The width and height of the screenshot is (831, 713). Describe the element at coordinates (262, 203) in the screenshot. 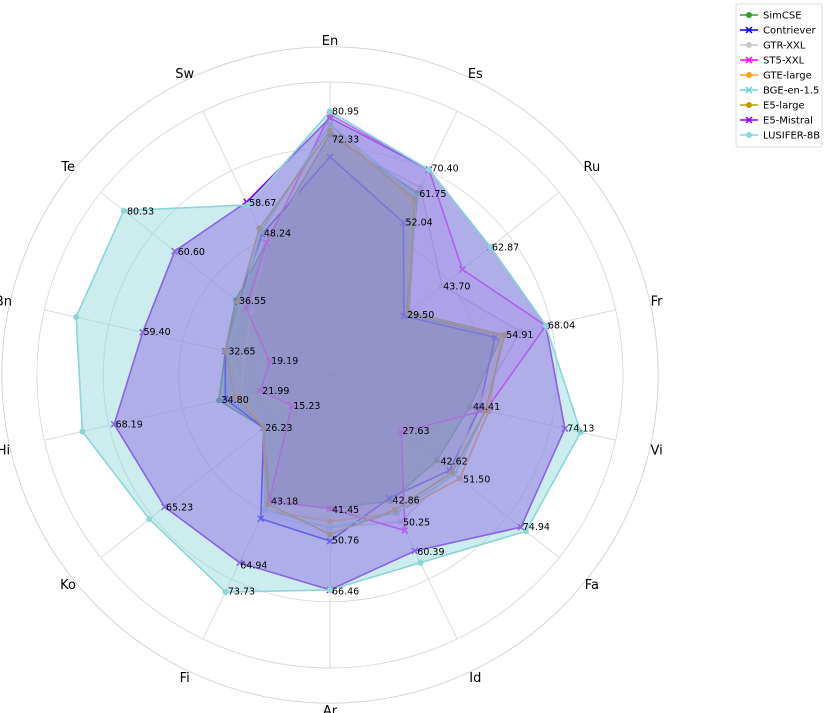

I see `data-label: 58.67` at that location.